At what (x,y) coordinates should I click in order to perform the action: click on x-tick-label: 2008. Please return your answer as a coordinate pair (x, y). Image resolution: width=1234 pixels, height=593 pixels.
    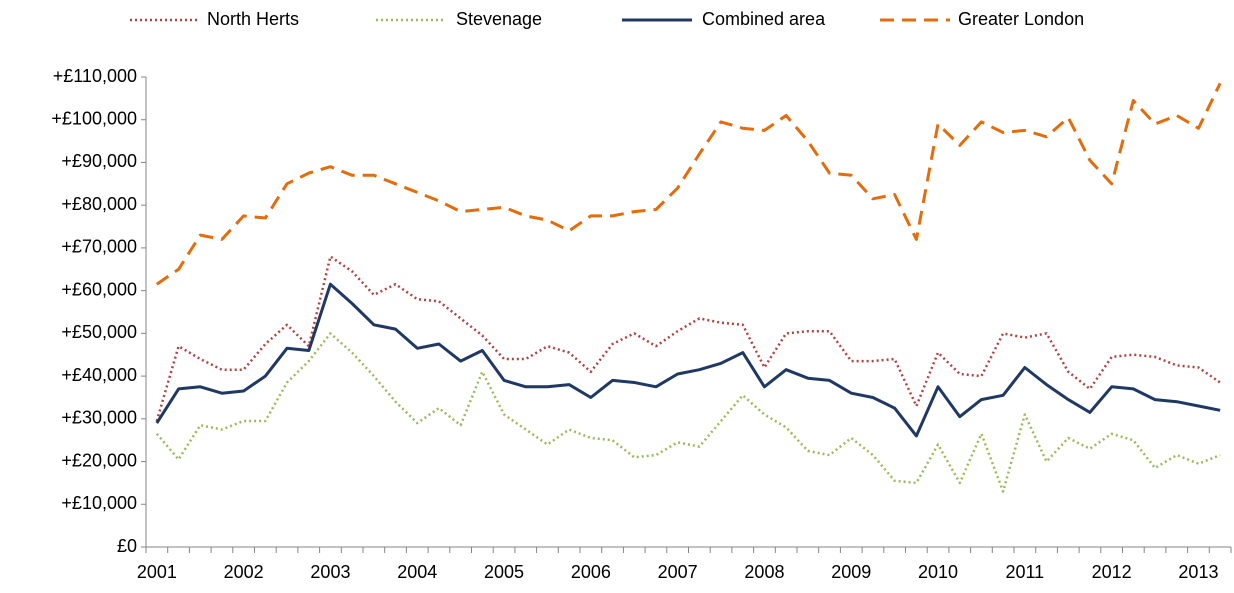
    Looking at the image, I should click on (764, 572).